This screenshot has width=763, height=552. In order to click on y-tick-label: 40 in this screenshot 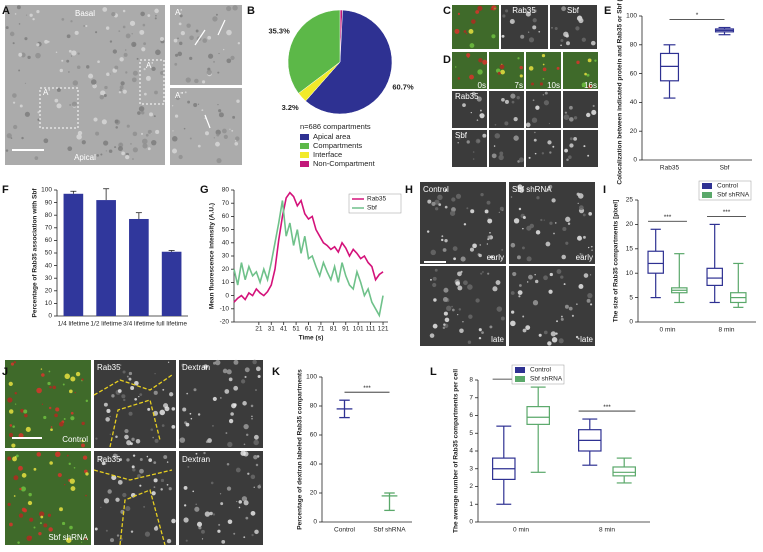, I will do `click(226, 243)`.